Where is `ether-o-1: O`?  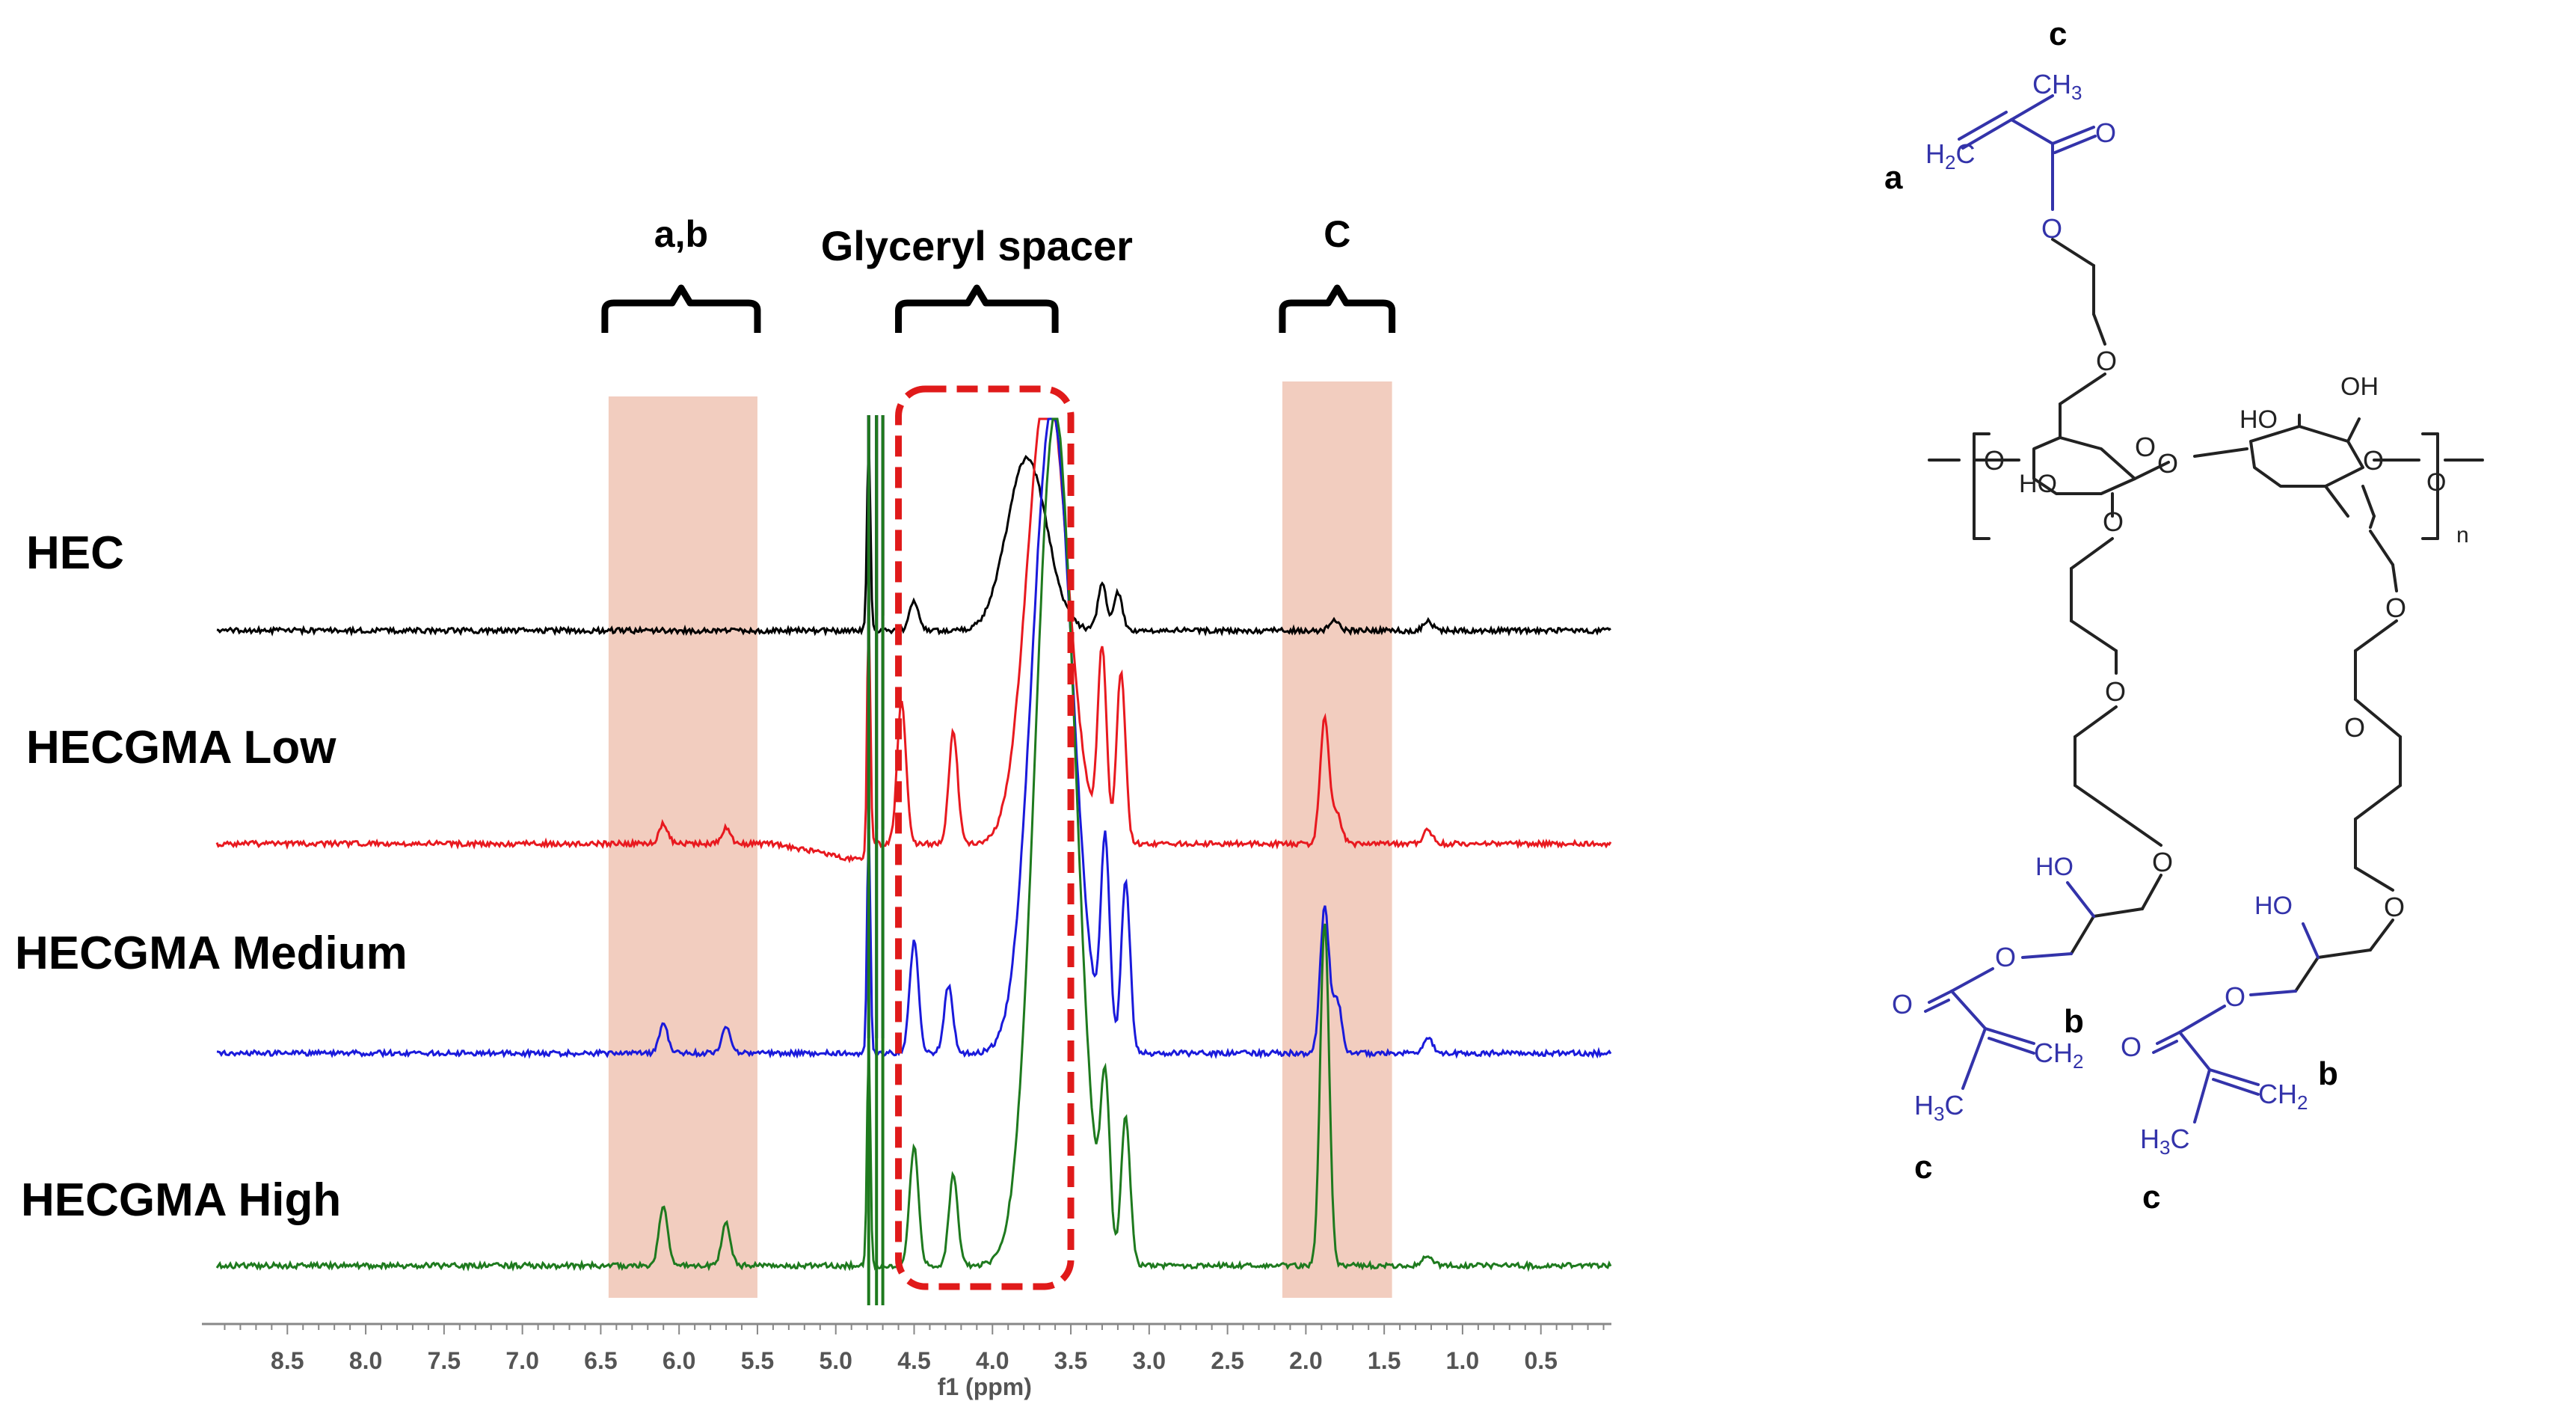 ether-o-1: O is located at coordinates (2106, 361).